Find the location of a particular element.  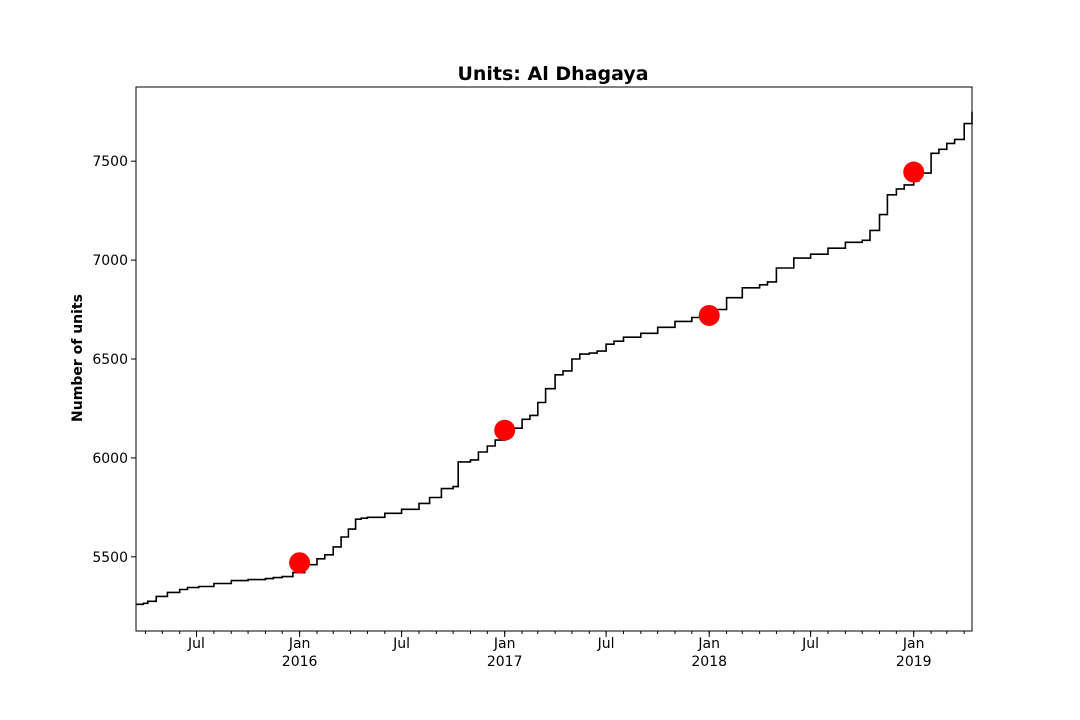

x-axis: Jul Jan 2016 Jul Jan 2017 Jul Jan 2018 Jul Jan 2019 is located at coordinates (555, 650).